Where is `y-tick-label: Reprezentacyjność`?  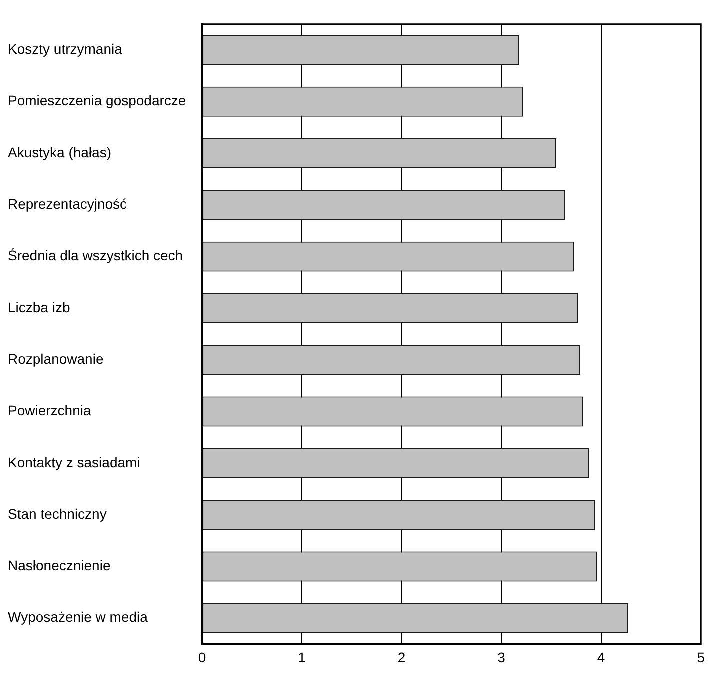
y-tick-label: Reprezentacyjność is located at coordinates (68, 204).